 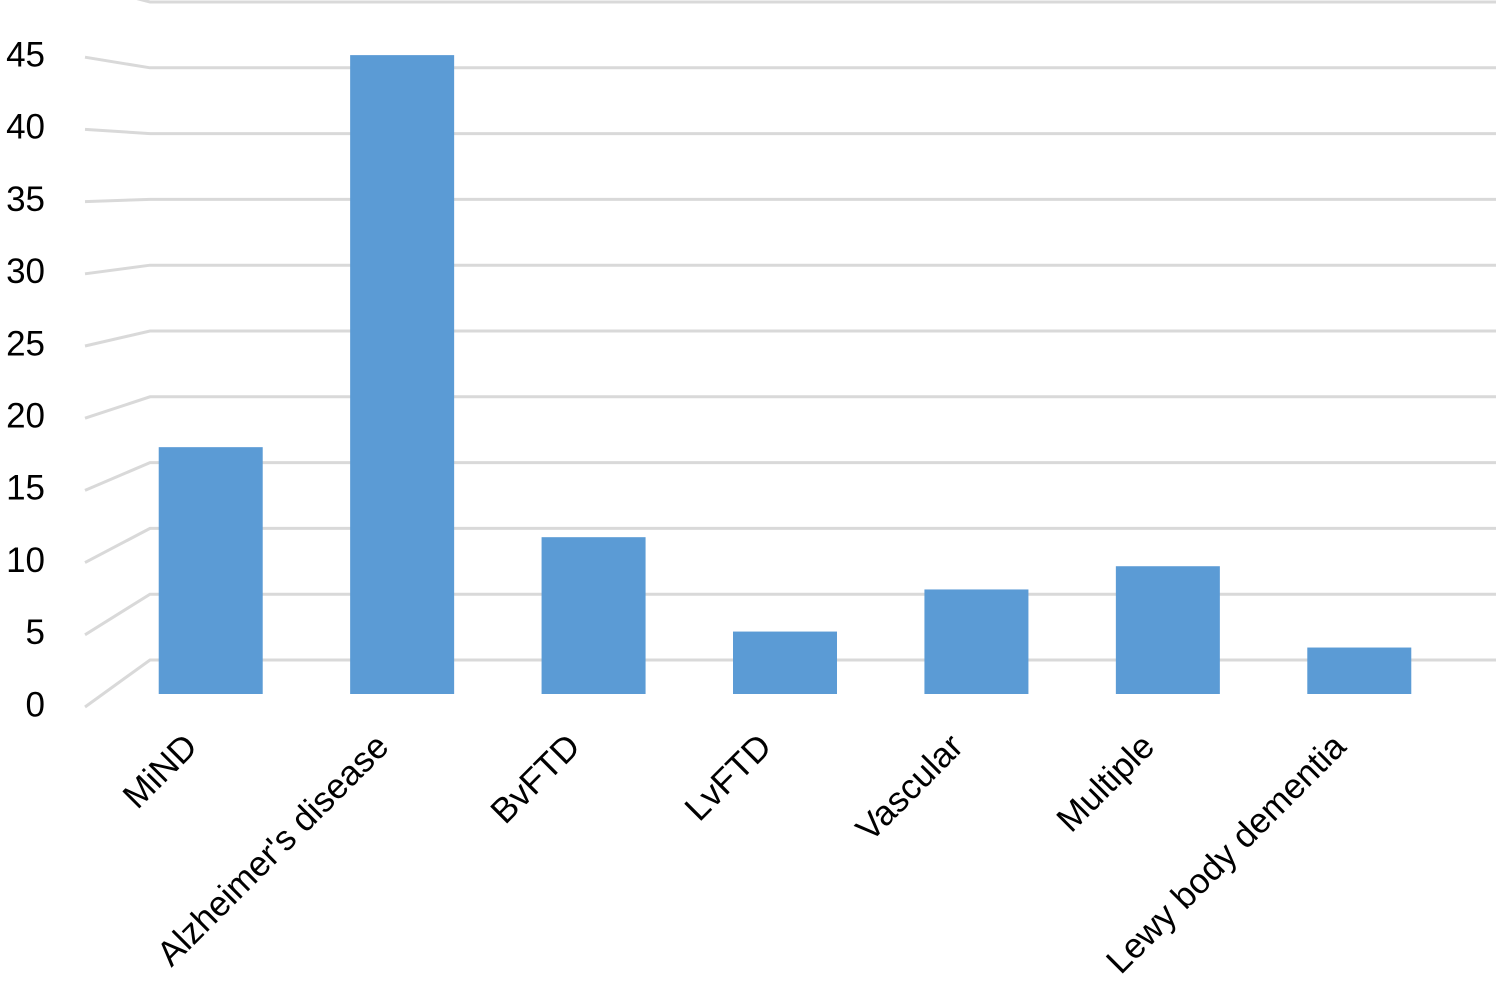 What do you see at coordinates (25, 560) in the screenshot?
I see `y-tick-label: 10` at bounding box center [25, 560].